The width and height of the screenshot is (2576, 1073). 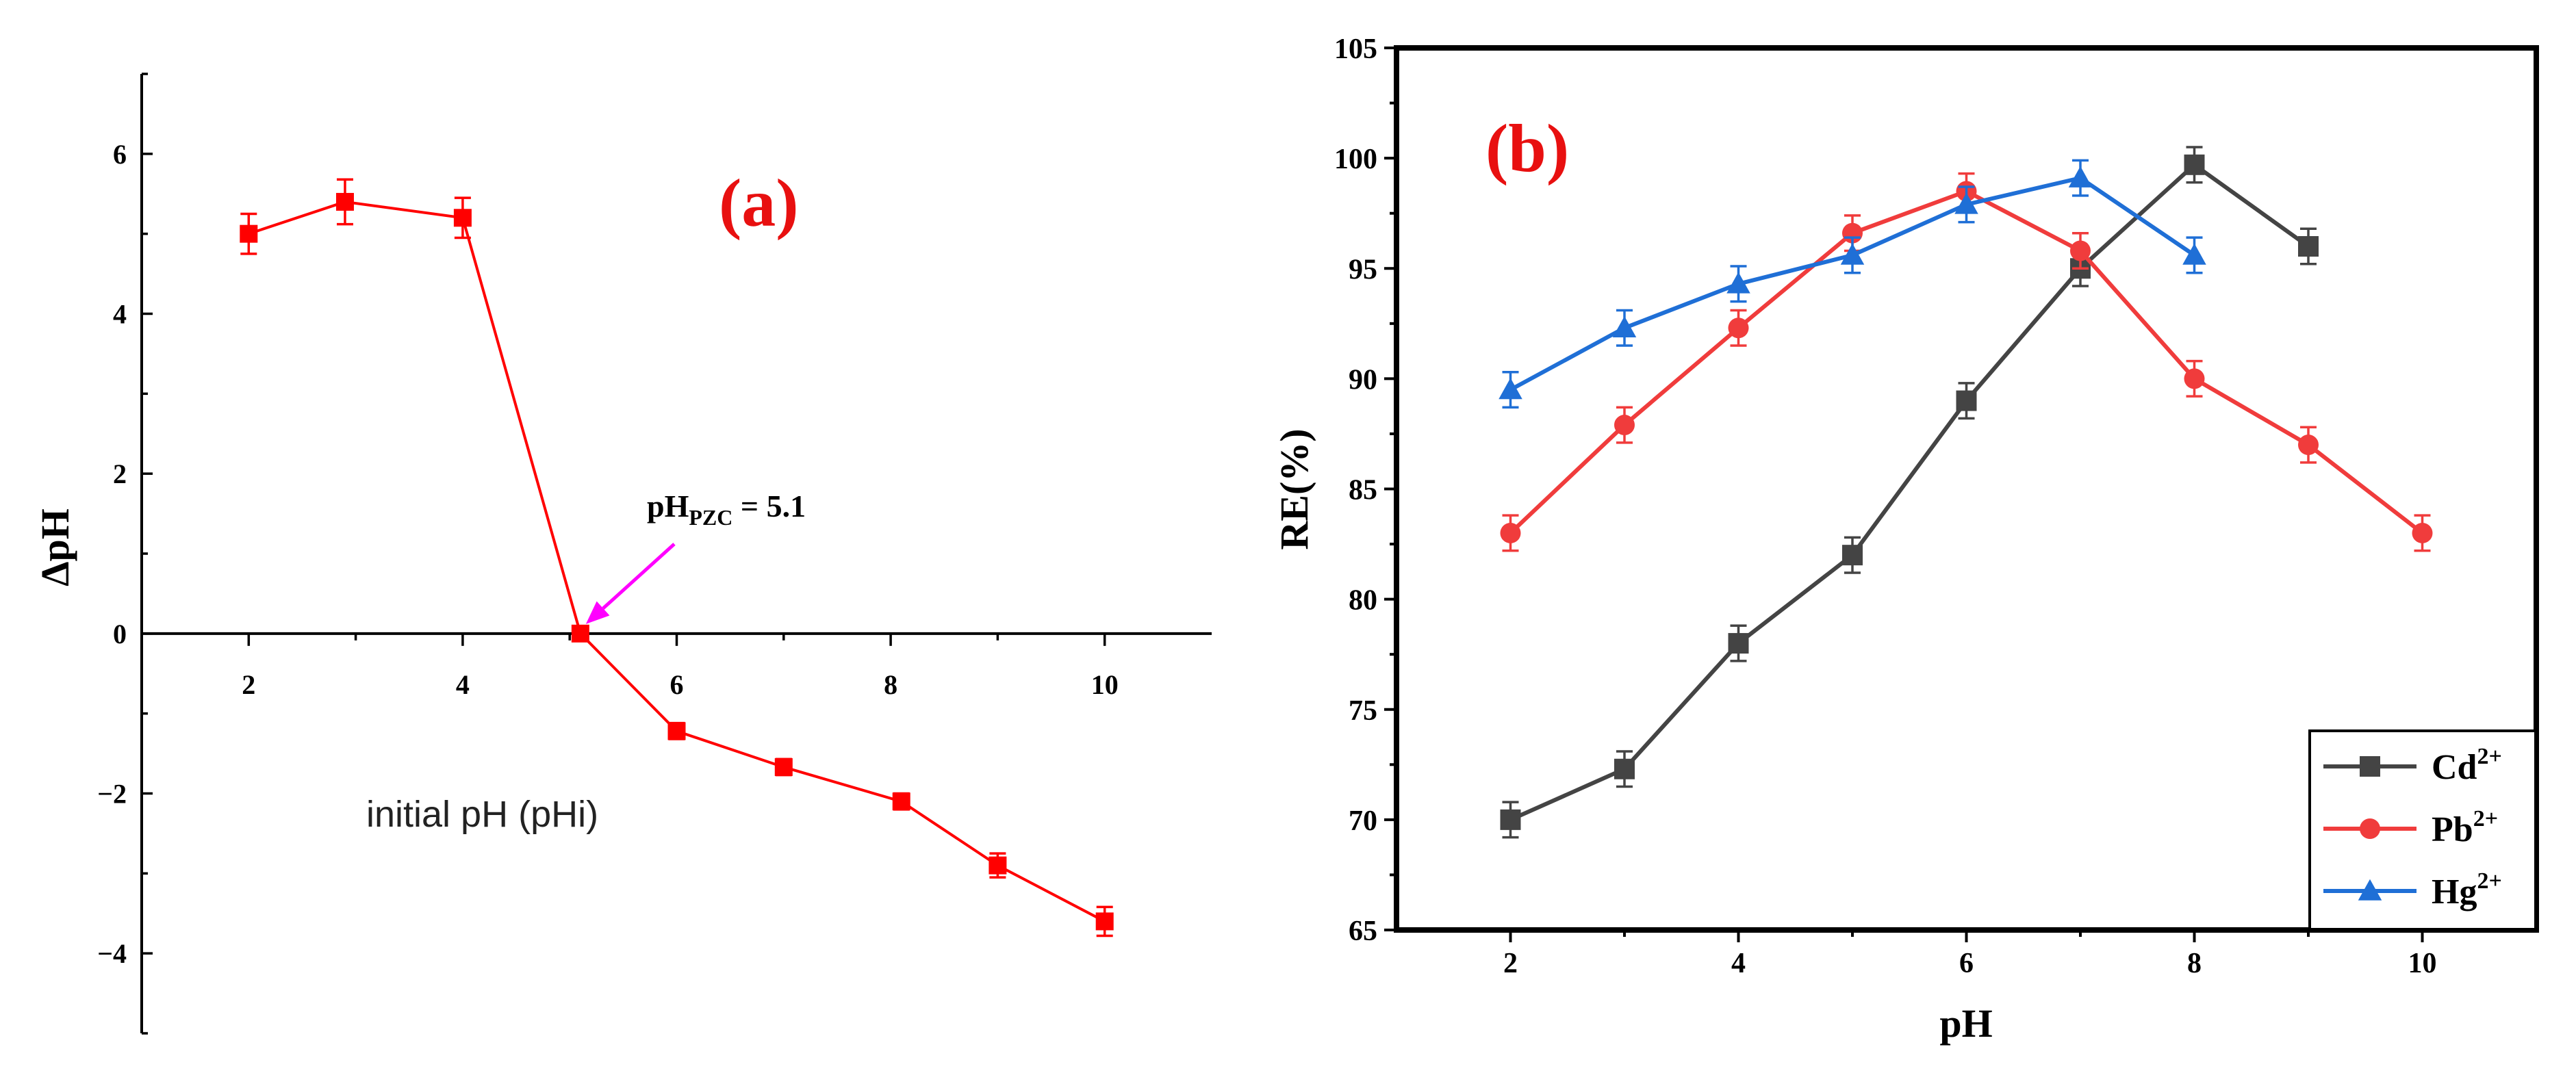 What do you see at coordinates (2410, 827) in the screenshot?
I see `legend-entry-pb: Pb2+` at bounding box center [2410, 827].